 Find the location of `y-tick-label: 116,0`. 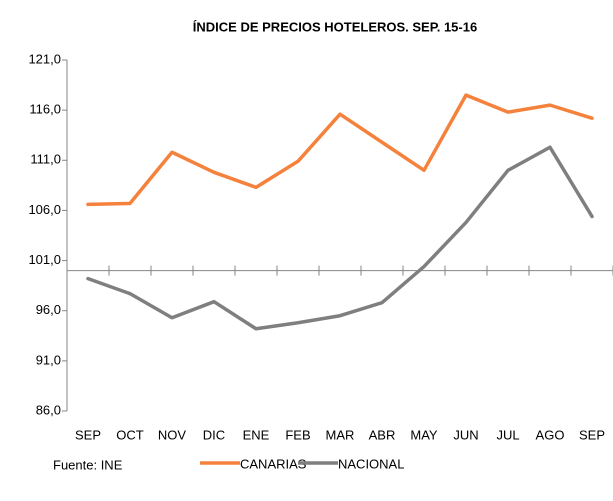

y-tick-label: 116,0 is located at coordinates (45, 109).